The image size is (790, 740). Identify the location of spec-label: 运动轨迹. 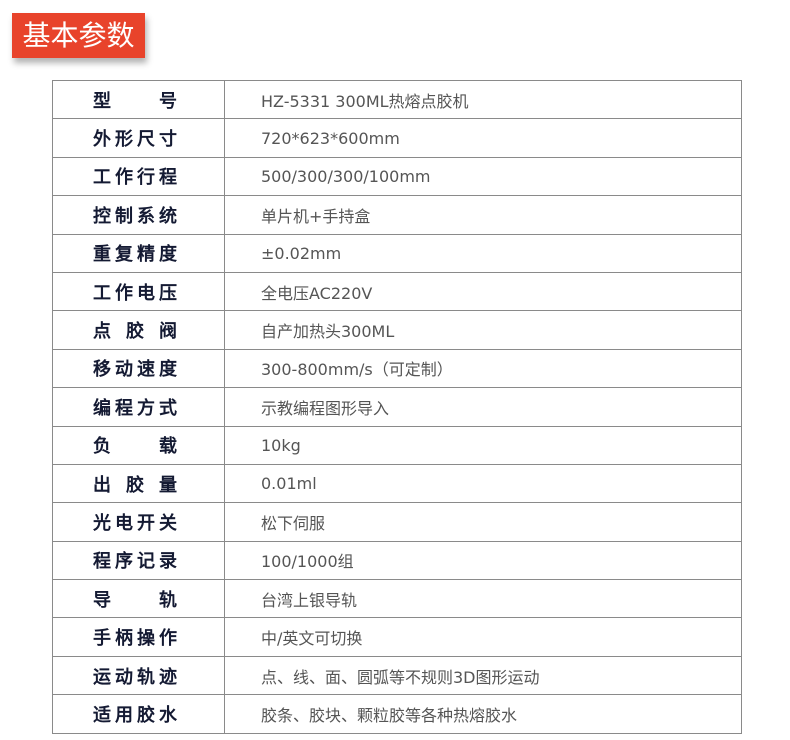
(135, 677).